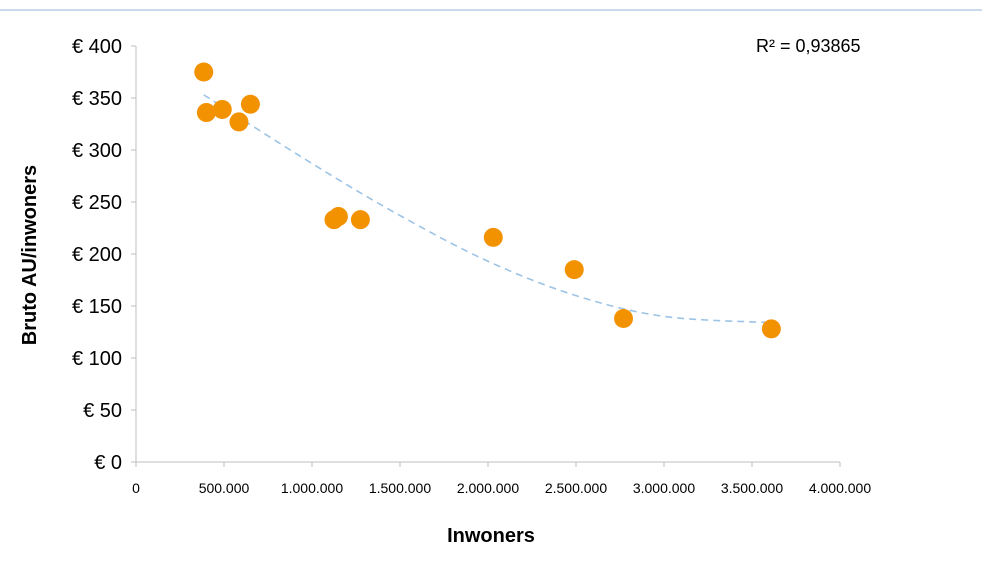  Describe the element at coordinates (752, 488) in the screenshot. I see `x-tick-label: 3.500.000` at that location.